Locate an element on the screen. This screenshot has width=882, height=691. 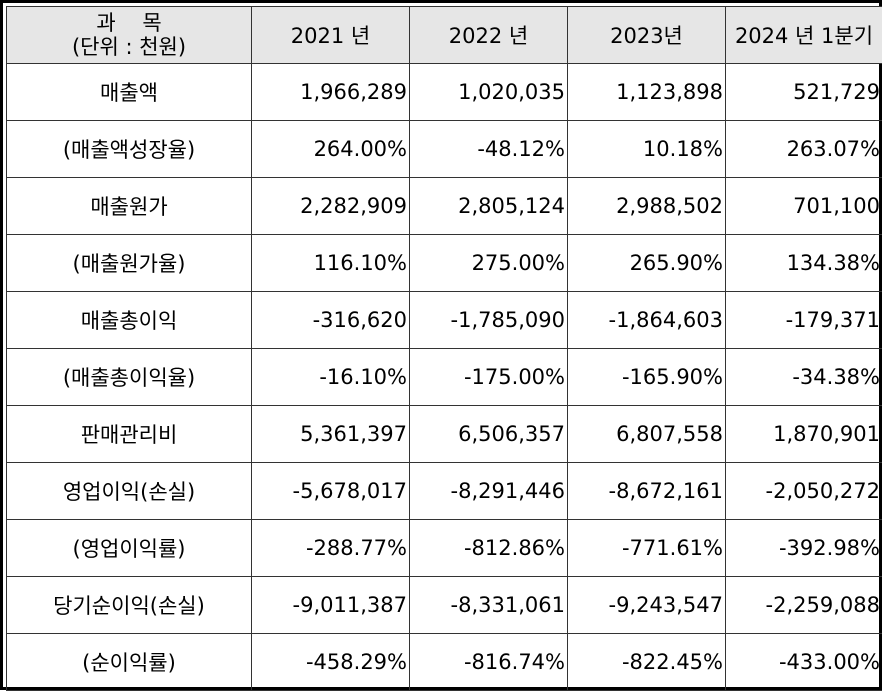
value-cell: 6,807,558 is located at coordinates (647, 434).